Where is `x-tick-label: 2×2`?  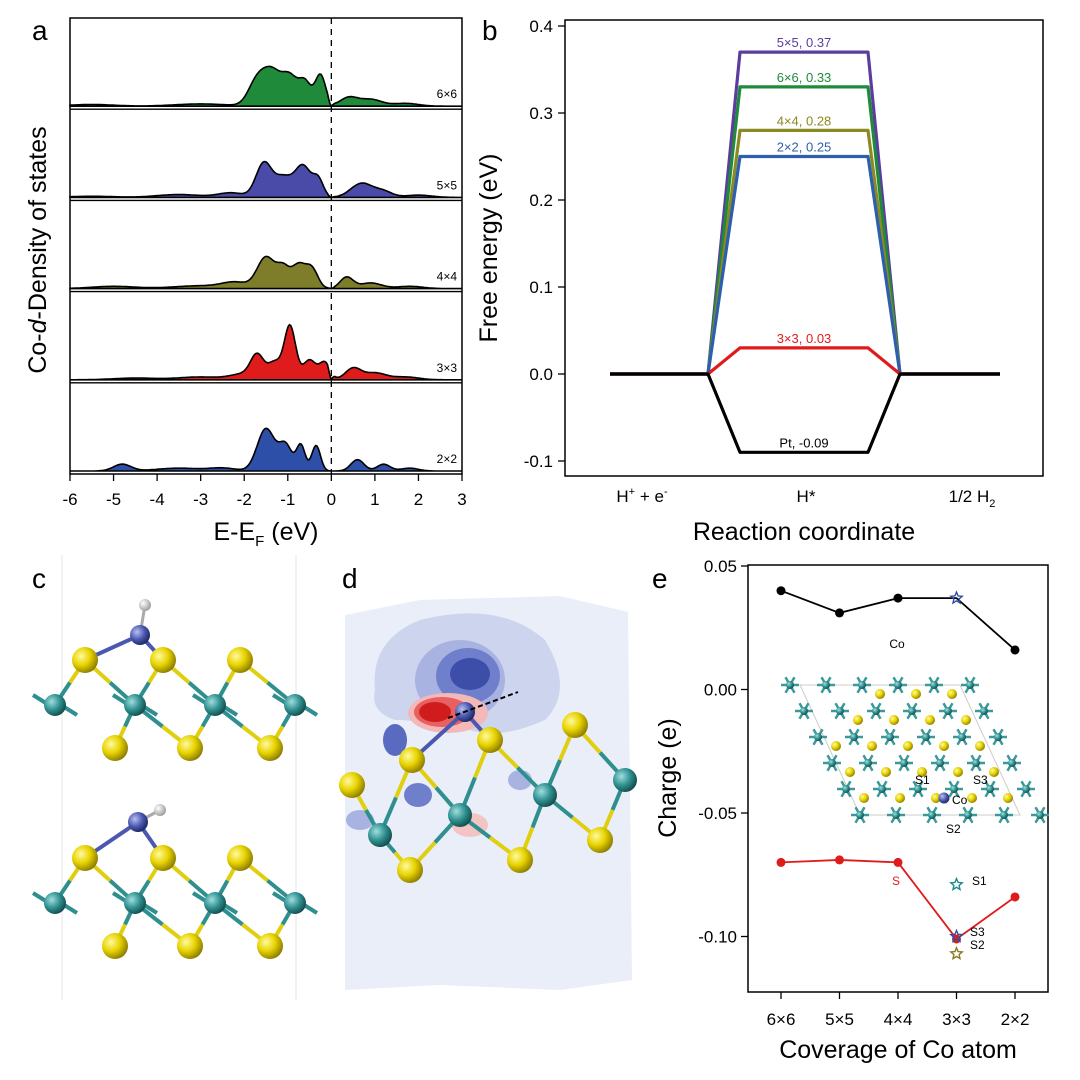
x-tick-label: 2×2 is located at coordinates (1015, 1019).